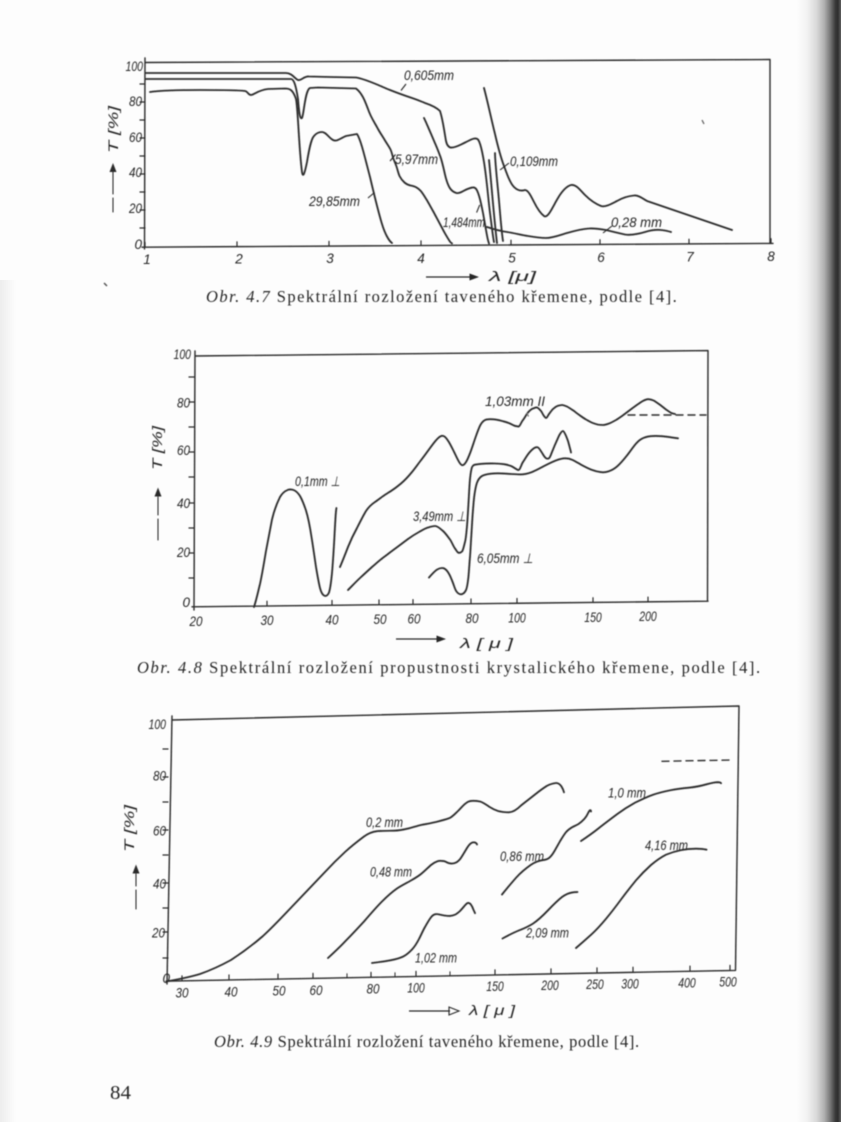 The height and width of the screenshot is (1122, 841). Describe the element at coordinates (666, 845) in the screenshot. I see `svg-text: 4,16 mm` at that location.